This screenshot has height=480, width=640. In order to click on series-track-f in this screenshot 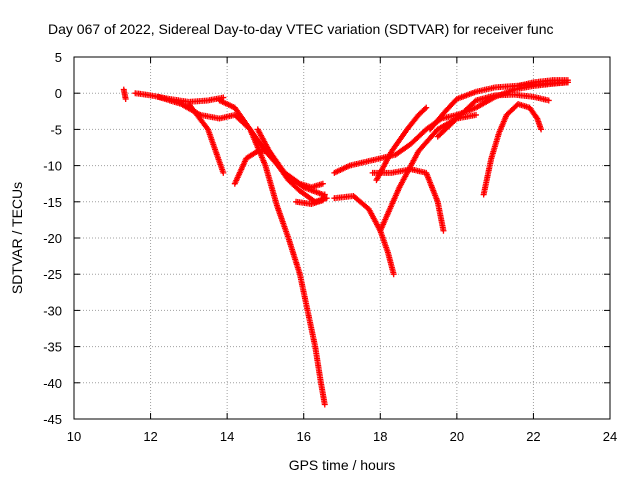, I will do `click(272, 252)`.